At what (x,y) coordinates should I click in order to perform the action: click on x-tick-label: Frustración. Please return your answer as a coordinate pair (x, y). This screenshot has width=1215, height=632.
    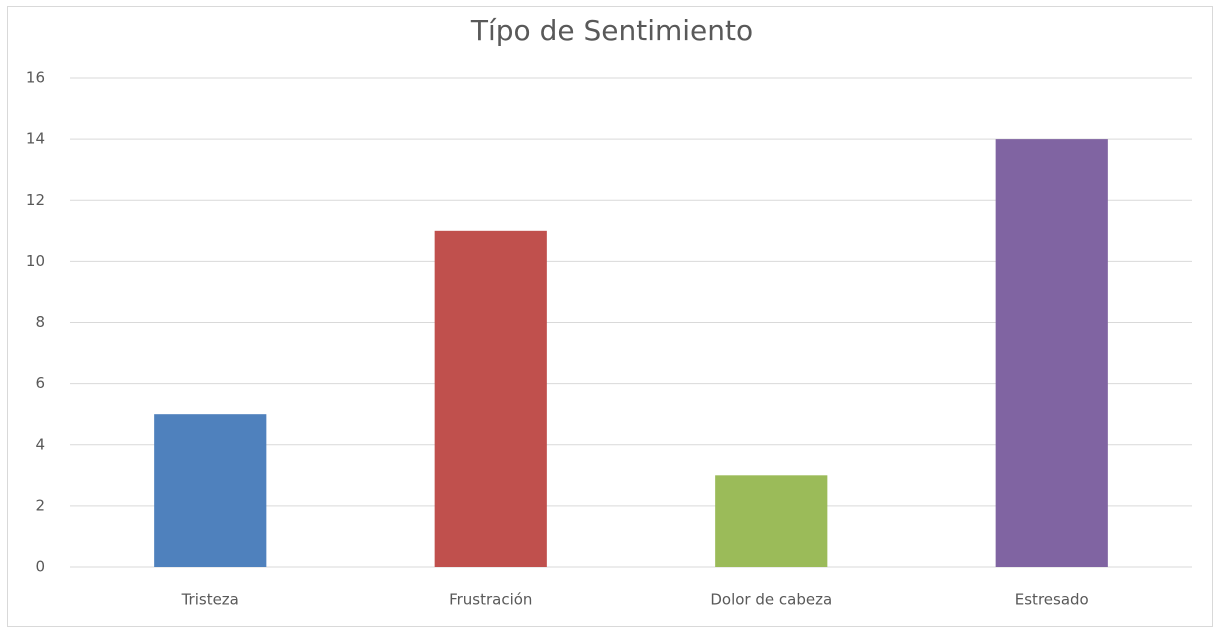
    Looking at the image, I should click on (490, 600).